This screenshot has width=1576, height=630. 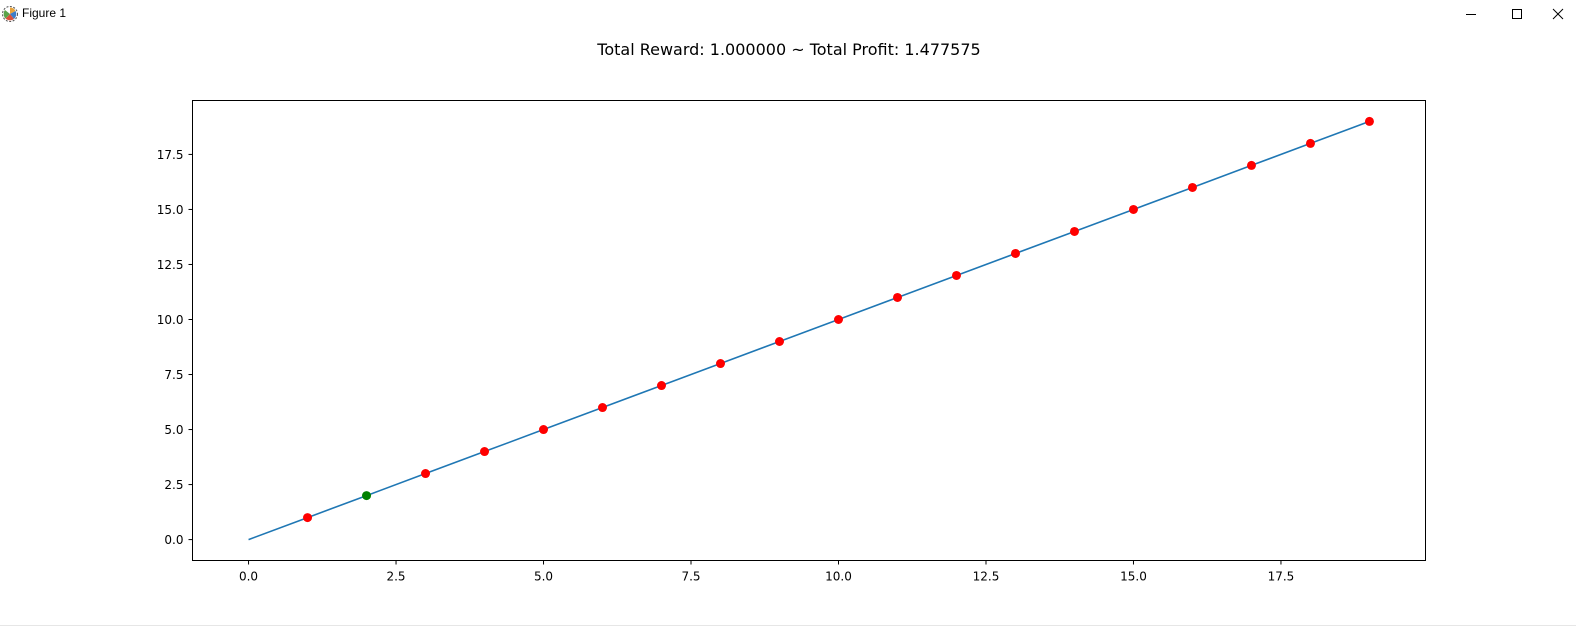 I want to click on close-icon, so click(x=1558, y=14).